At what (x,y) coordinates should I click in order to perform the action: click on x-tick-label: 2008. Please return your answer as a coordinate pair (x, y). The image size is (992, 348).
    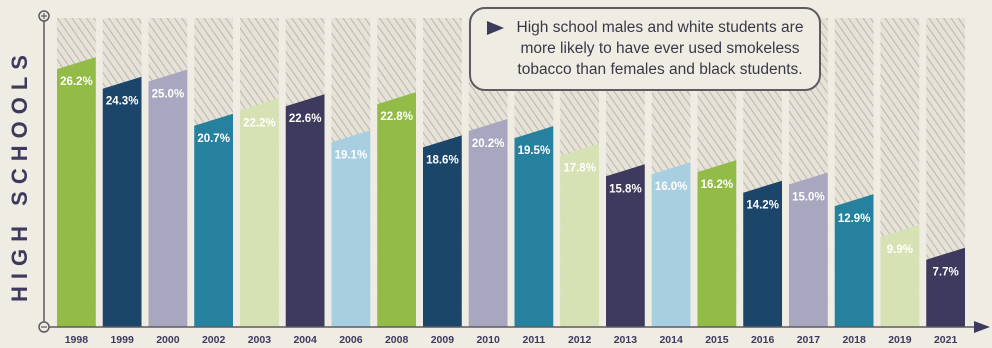
    Looking at the image, I should click on (397, 340).